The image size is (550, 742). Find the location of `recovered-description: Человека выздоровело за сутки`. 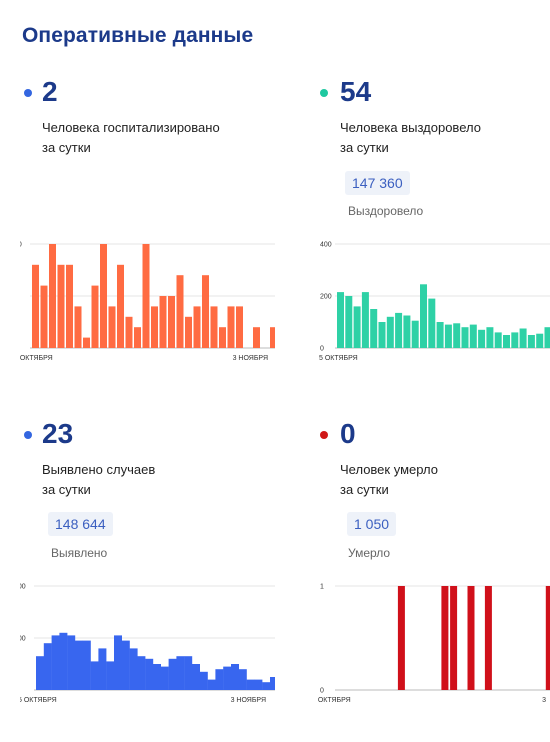

recovered-description: Человека выздоровело за сутки is located at coordinates (410, 138).